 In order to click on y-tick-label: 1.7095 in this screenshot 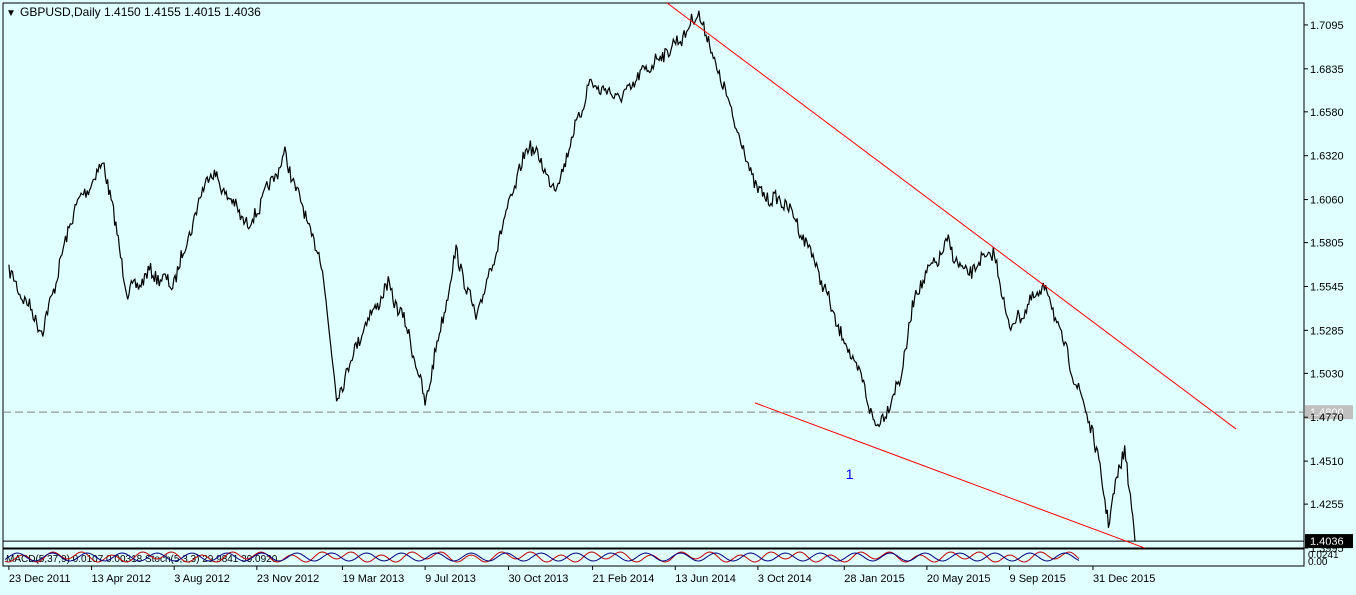, I will do `click(1327, 26)`.